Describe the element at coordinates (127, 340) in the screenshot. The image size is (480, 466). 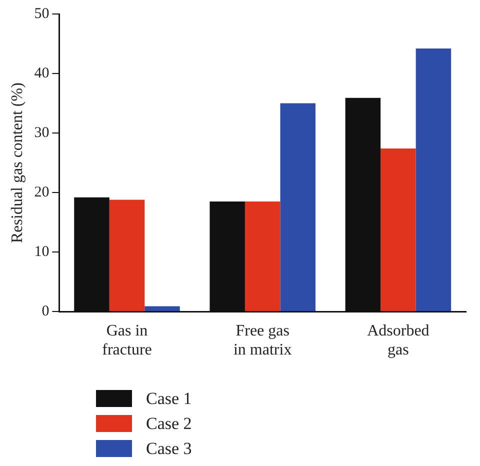
I see `x-tick-label: Gas in fracture` at that location.